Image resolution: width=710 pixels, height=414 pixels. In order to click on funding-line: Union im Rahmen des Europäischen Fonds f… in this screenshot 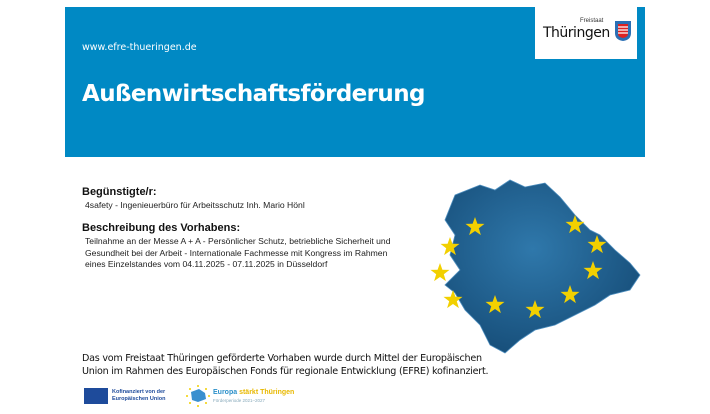, I will do `click(285, 371)`.